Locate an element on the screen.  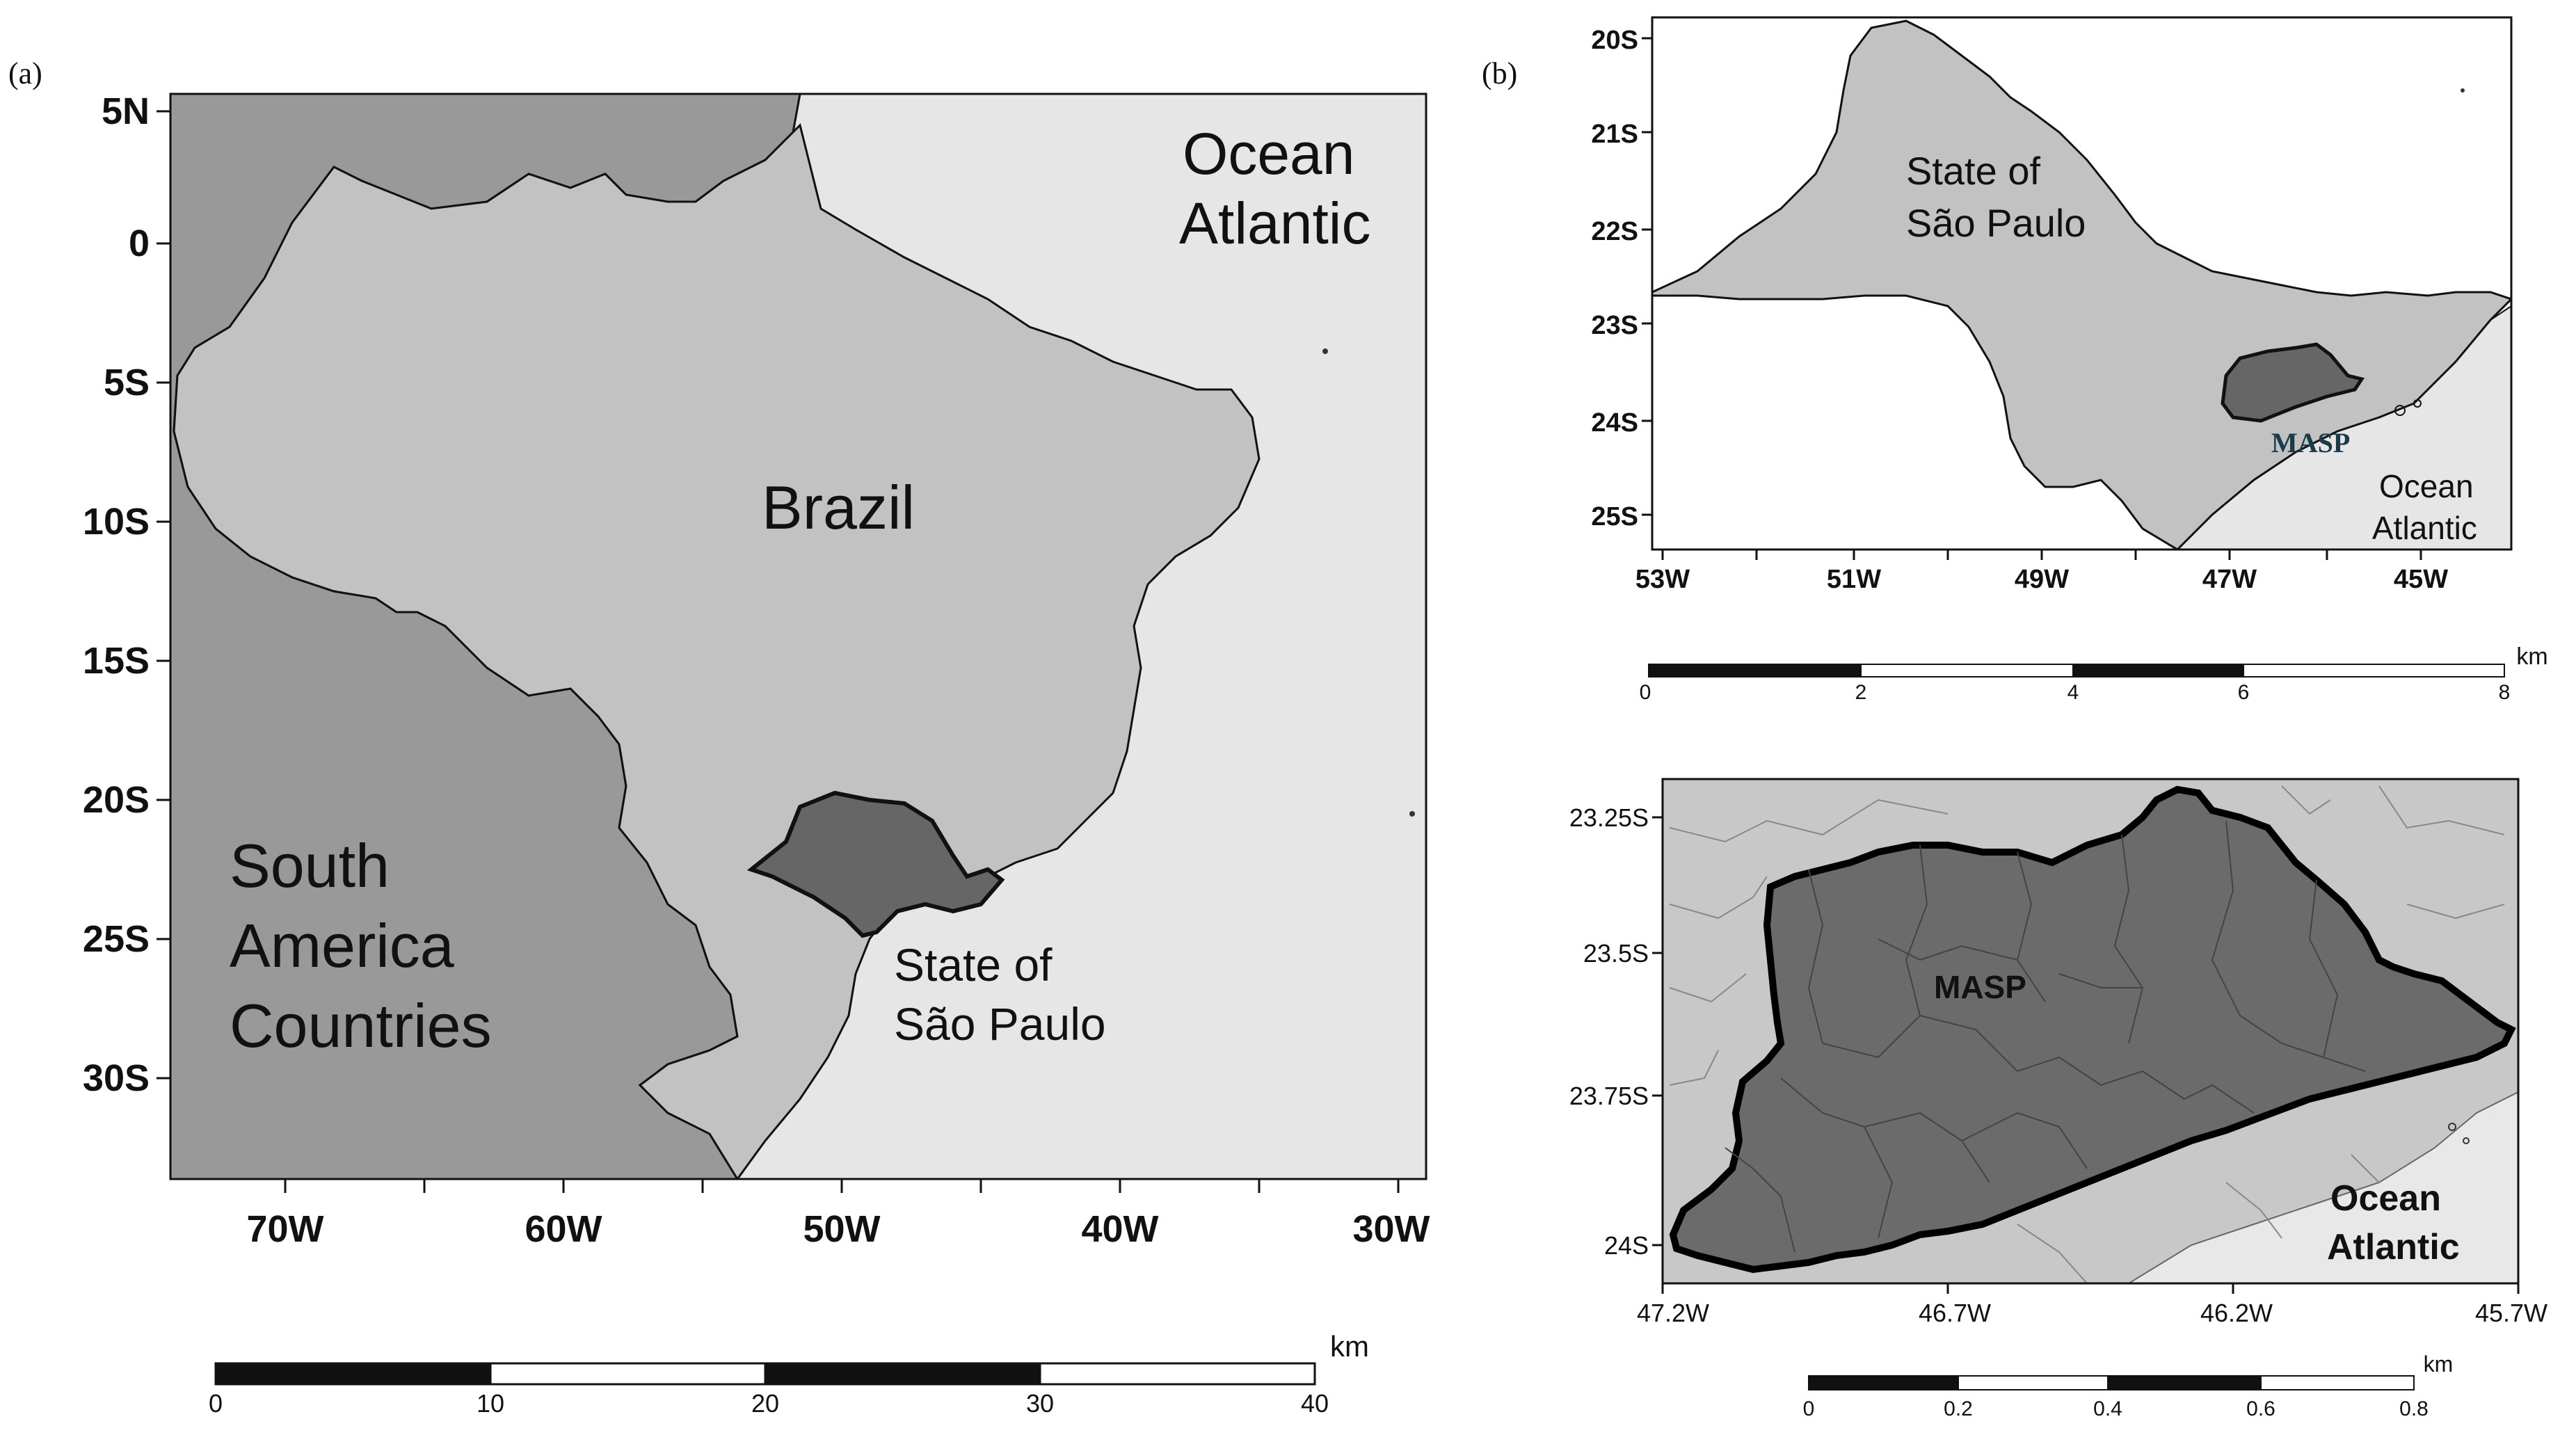
panel-b-letter: (b) is located at coordinates (1499, 73).